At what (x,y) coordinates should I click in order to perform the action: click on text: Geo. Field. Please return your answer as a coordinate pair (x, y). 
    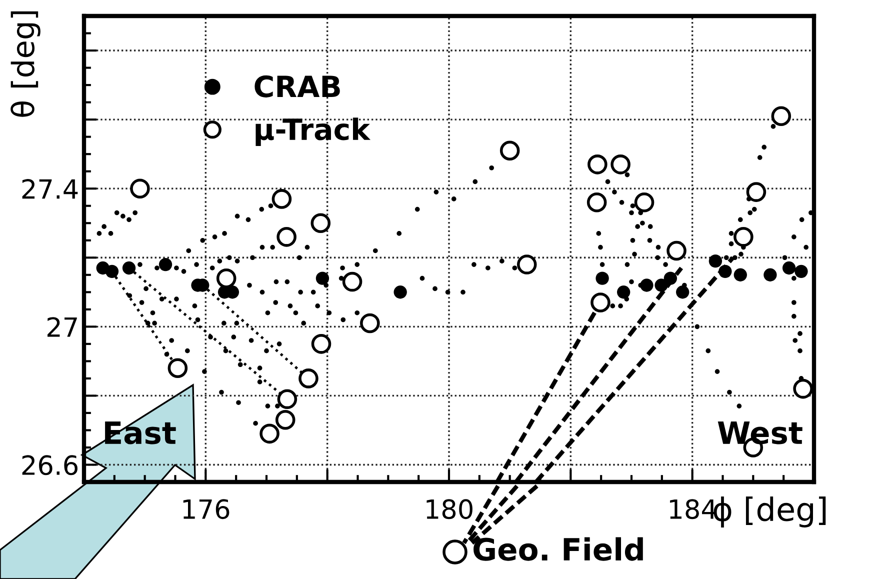
    Looking at the image, I should click on (558, 549).